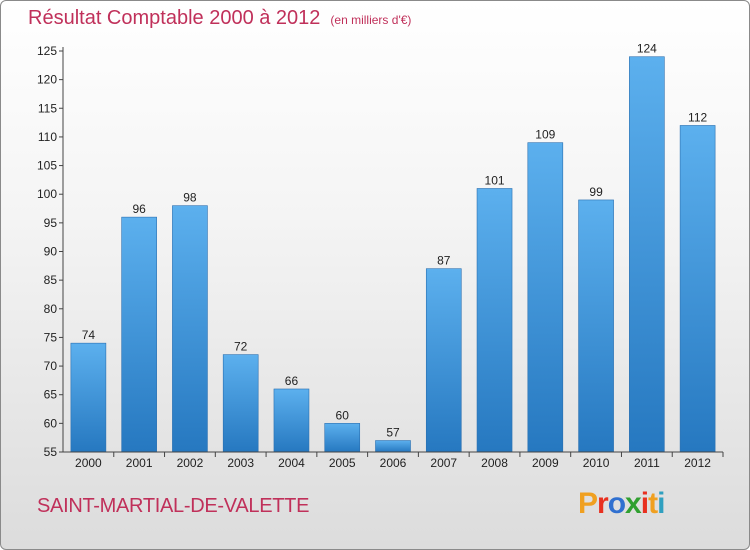  Describe the element at coordinates (51, 452) in the screenshot. I see `y-tick-label: 55` at that location.